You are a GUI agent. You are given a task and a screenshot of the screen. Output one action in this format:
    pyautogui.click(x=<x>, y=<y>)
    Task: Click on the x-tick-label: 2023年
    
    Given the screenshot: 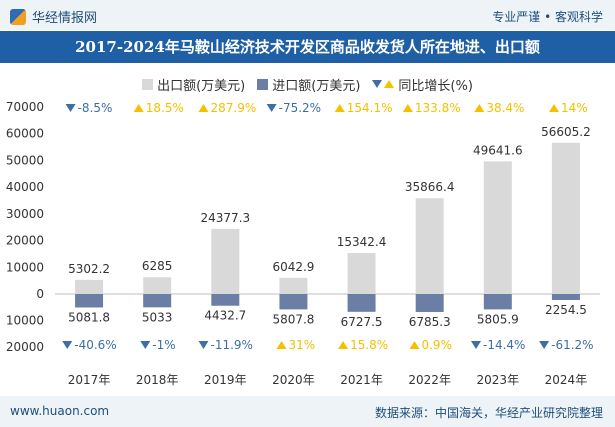 What is the action you would take?
    pyautogui.click(x=498, y=380)
    